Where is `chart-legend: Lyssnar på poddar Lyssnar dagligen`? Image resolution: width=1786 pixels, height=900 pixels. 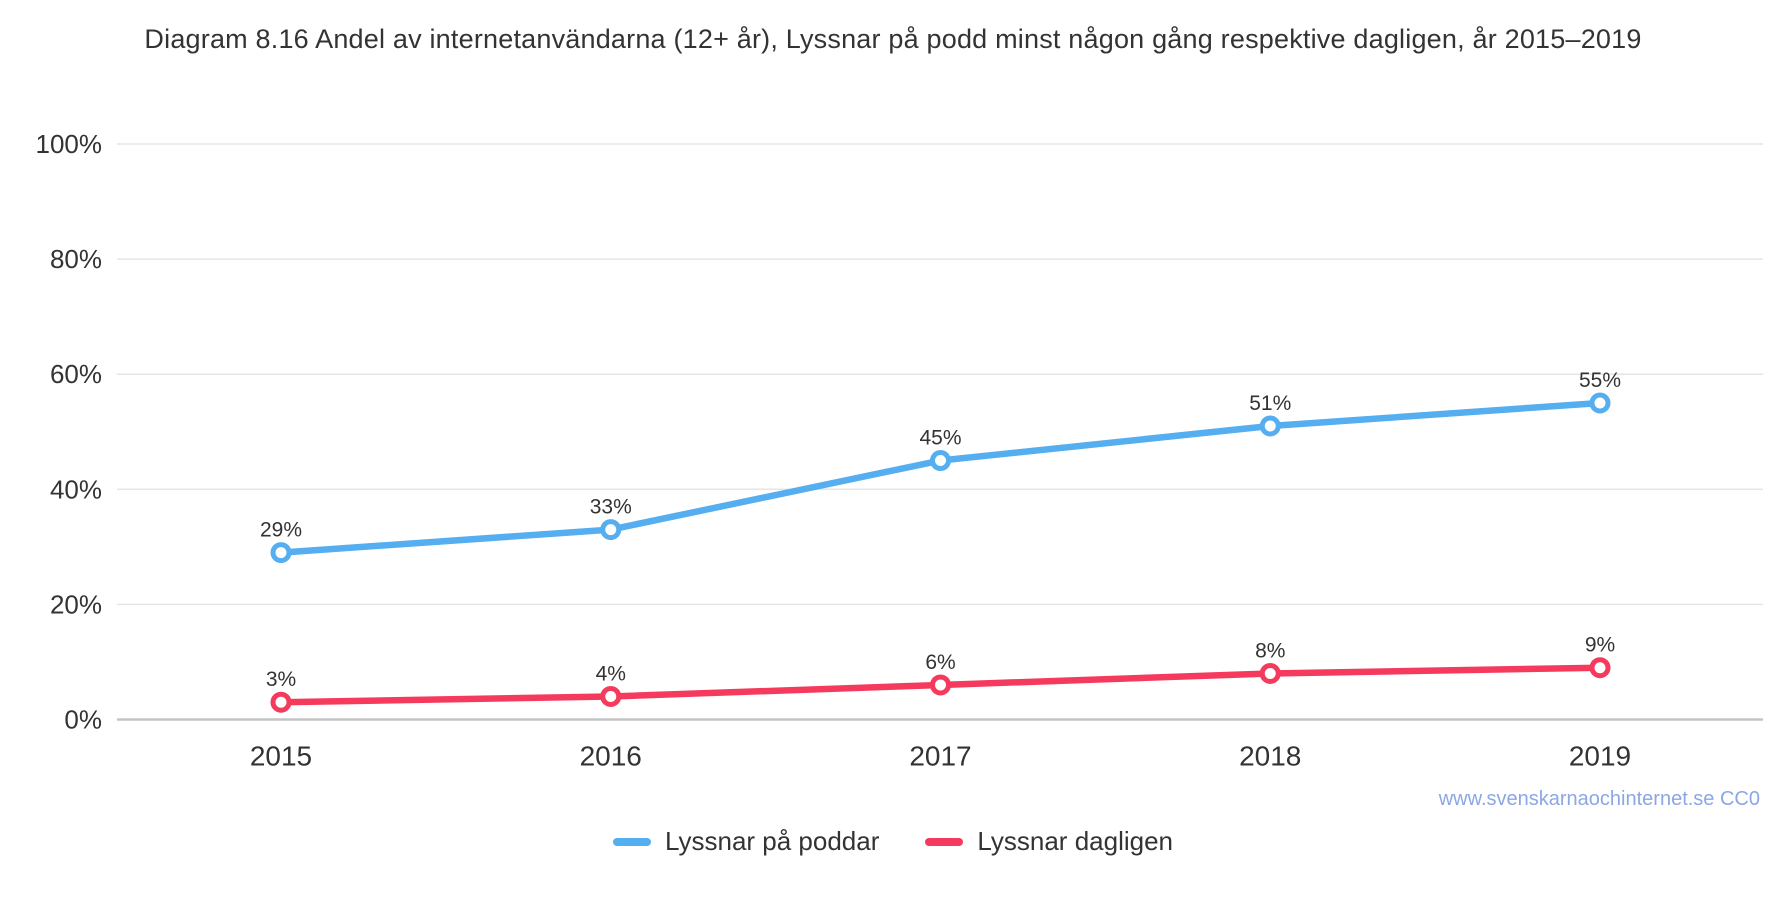 chart-legend: Lyssnar på poddar Lyssnar dagligen is located at coordinates (893, 841).